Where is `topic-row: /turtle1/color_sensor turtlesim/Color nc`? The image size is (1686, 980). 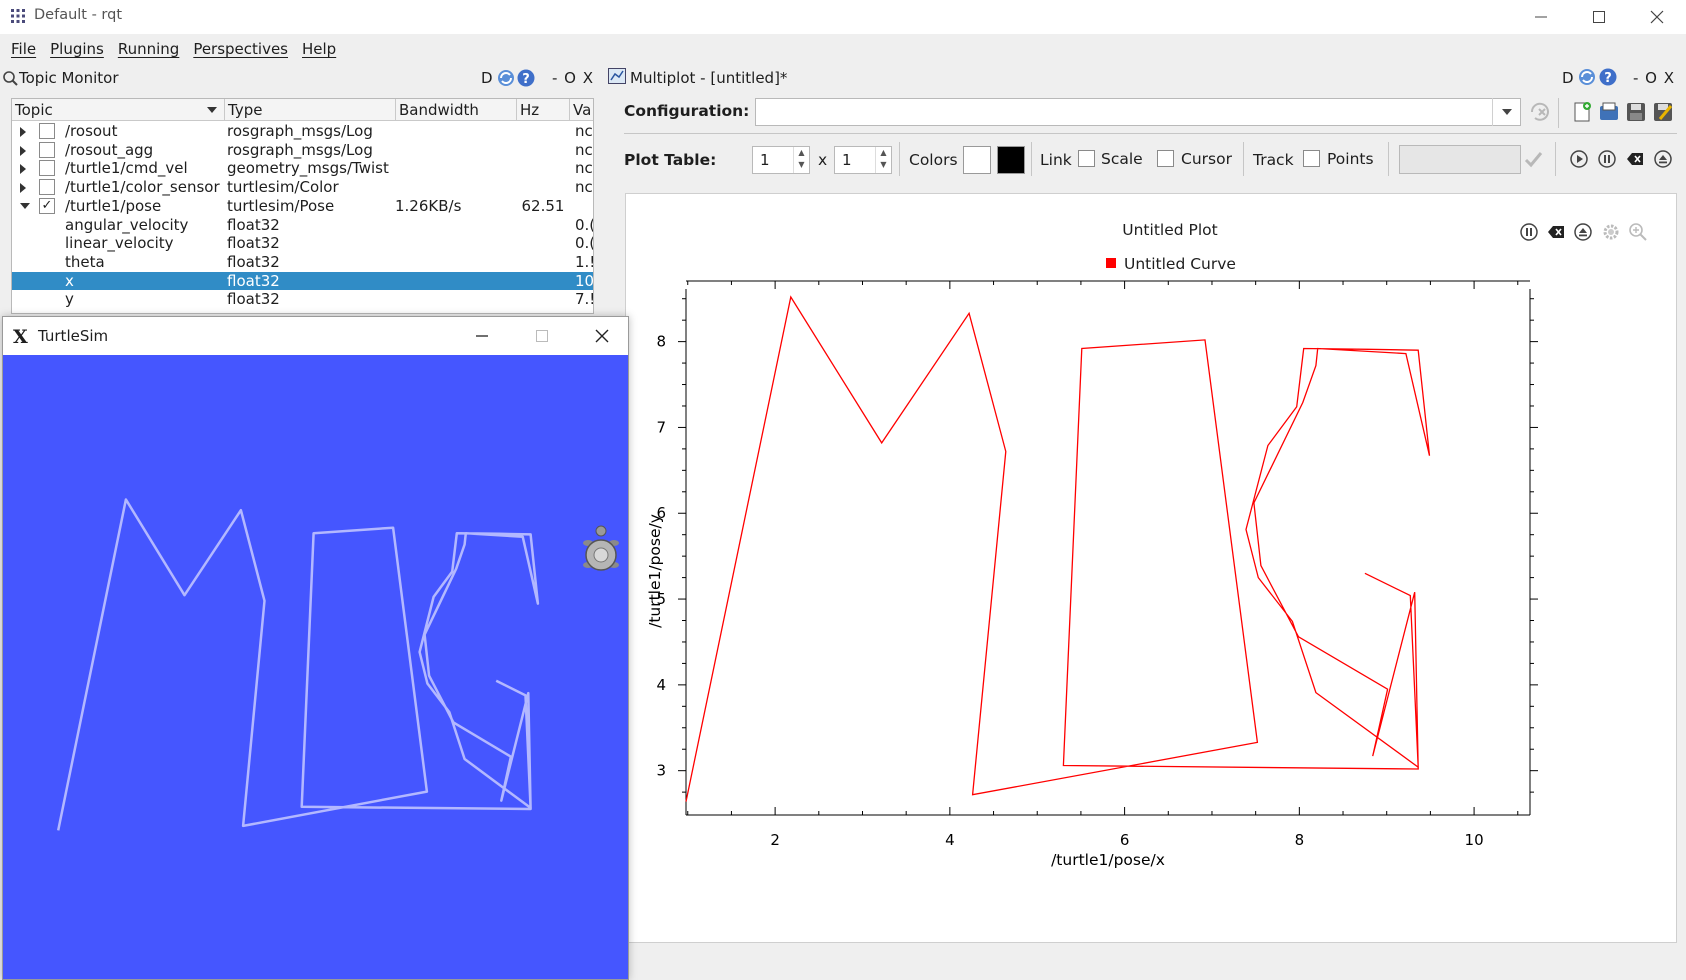
topic-row: /turtle1/color_sensor turtlesim/Color nc is located at coordinates (302, 187).